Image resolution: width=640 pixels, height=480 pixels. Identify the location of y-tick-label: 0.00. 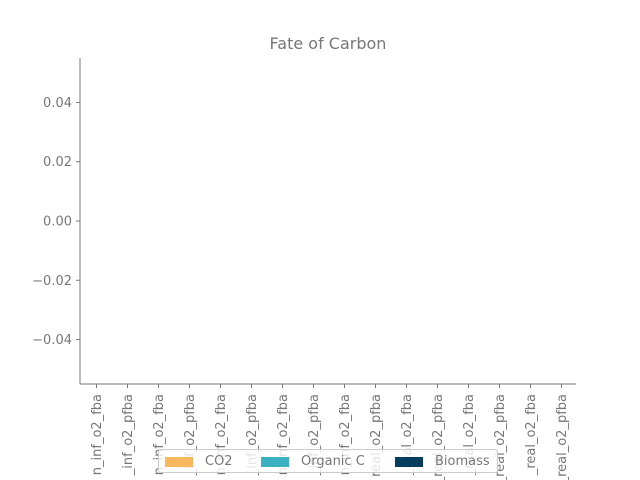
(57, 222).